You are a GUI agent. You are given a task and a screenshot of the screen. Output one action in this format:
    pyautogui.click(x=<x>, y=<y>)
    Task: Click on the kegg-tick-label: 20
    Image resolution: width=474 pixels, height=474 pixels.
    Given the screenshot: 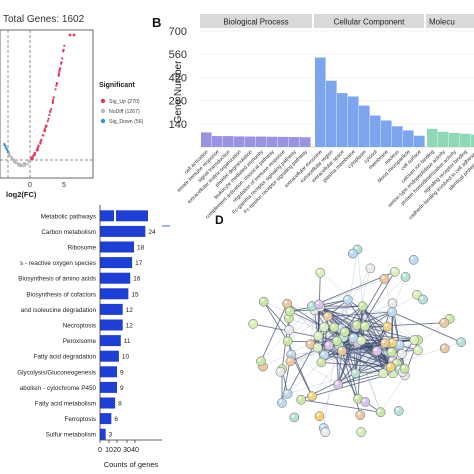 What is the action you would take?
    pyautogui.click(x=117, y=450)
    